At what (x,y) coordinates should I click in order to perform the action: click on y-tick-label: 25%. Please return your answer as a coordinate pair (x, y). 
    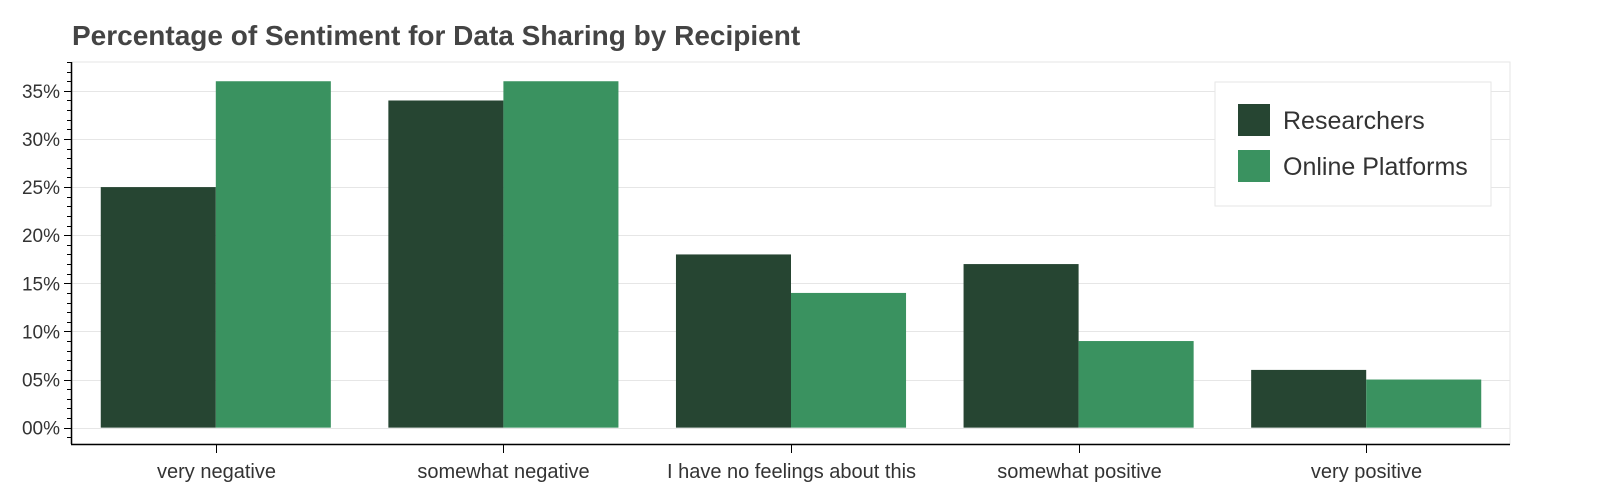
    Looking at the image, I should click on (41, 188).